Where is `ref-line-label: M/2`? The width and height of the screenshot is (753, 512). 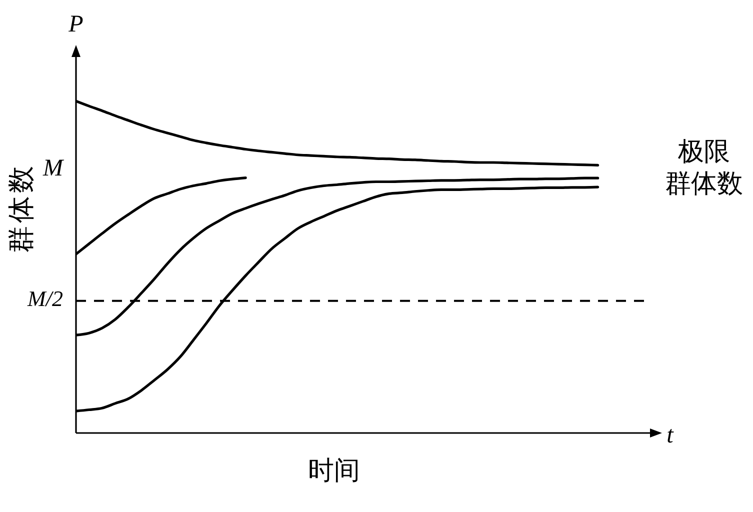
ref-line-label: M/2 is located at coordinates (44, 298).